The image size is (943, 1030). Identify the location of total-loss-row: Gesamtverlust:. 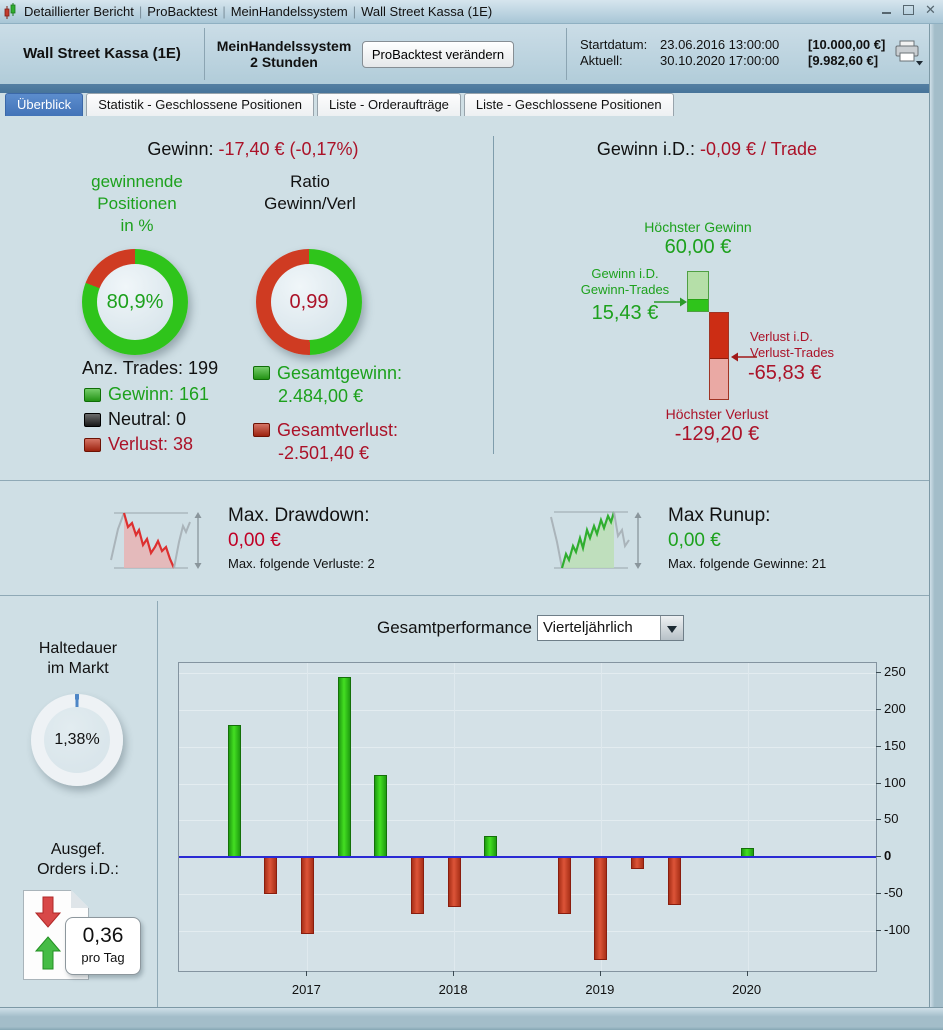
(327, 430).